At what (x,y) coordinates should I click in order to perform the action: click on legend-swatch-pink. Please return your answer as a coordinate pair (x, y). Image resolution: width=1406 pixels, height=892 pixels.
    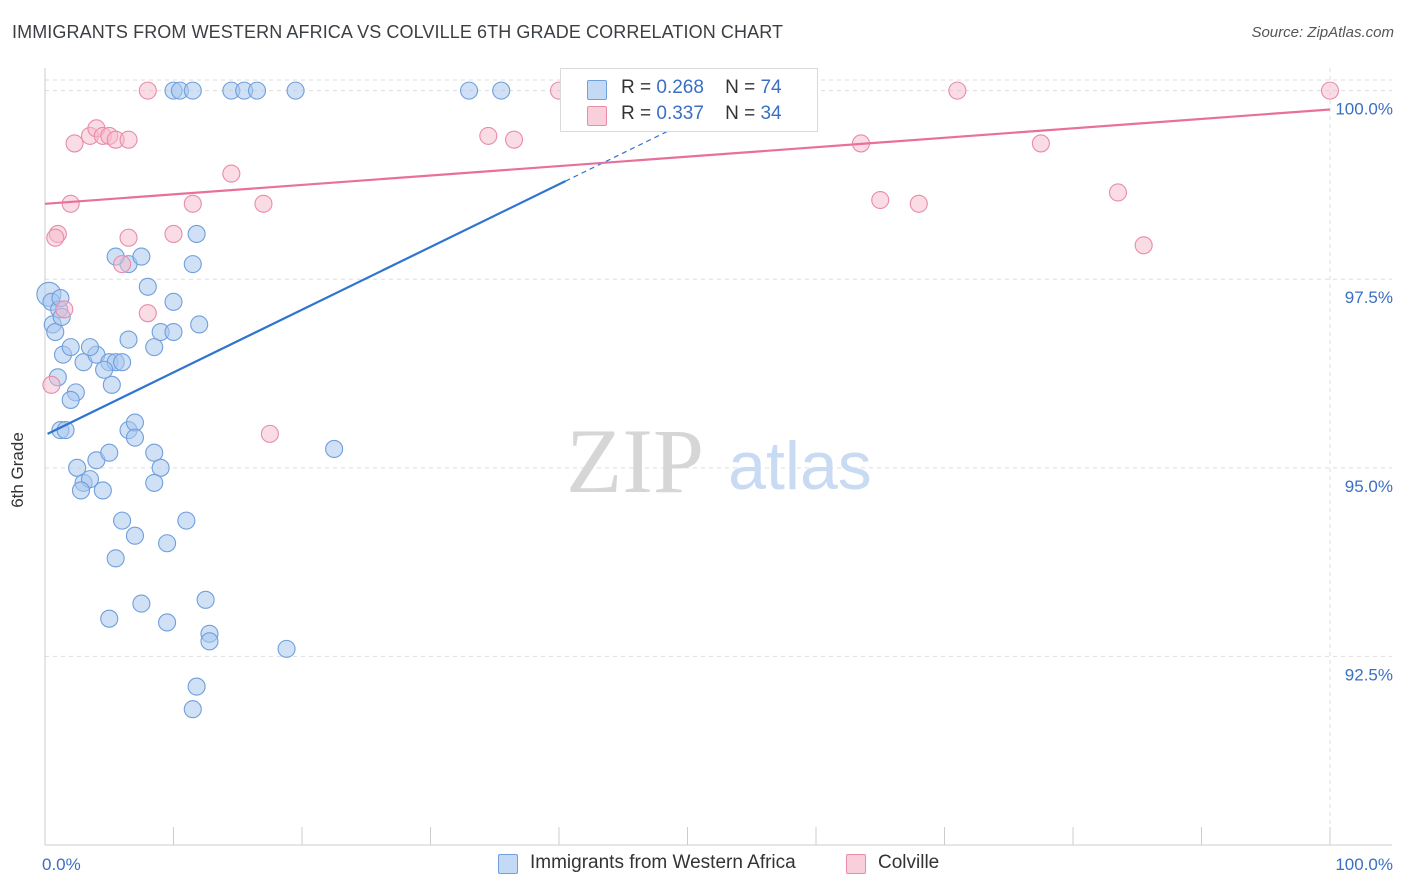
    Looking at the image, I should click on (597, 116).